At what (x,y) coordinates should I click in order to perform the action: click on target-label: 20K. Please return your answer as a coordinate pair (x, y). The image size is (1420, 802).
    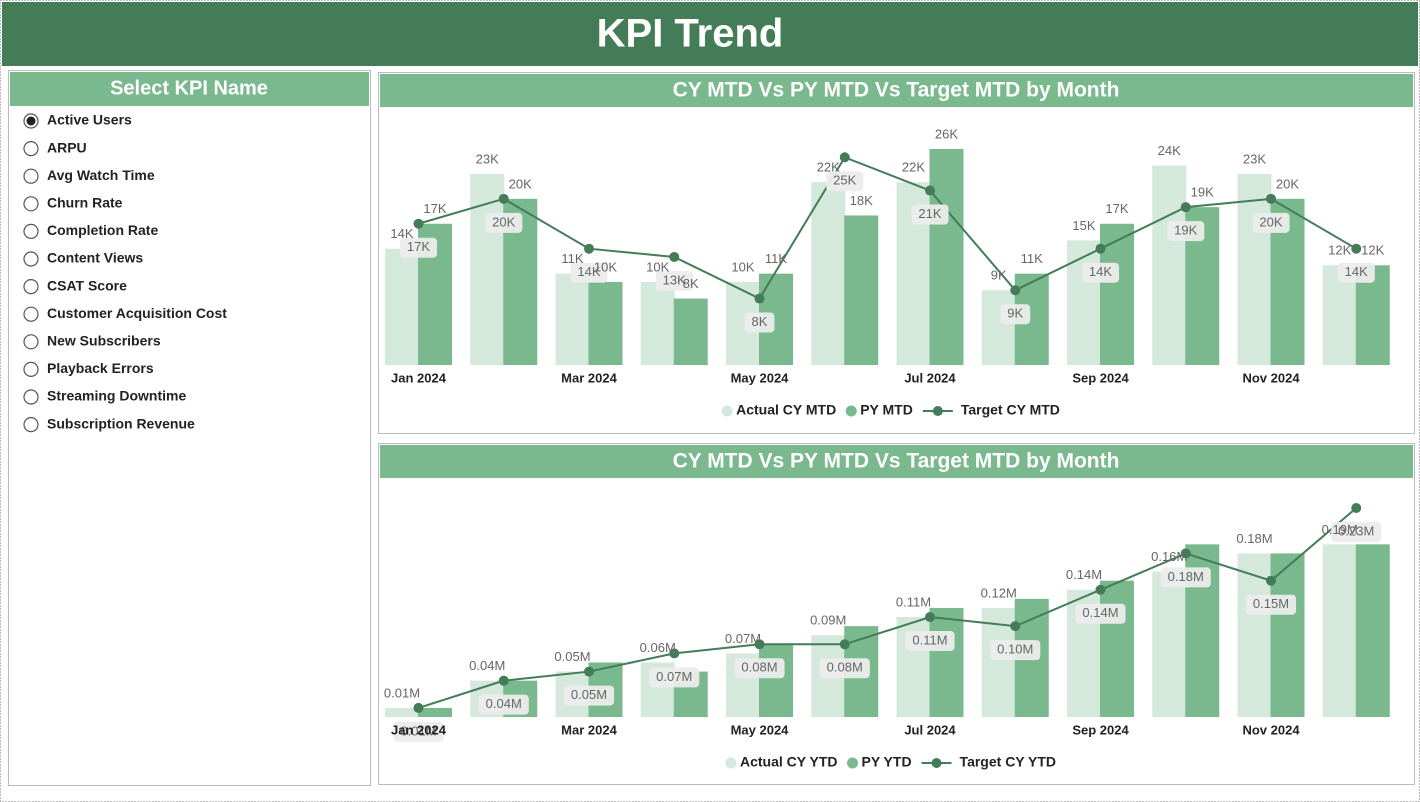
    Looking at the image, I should click on (1271, 222).